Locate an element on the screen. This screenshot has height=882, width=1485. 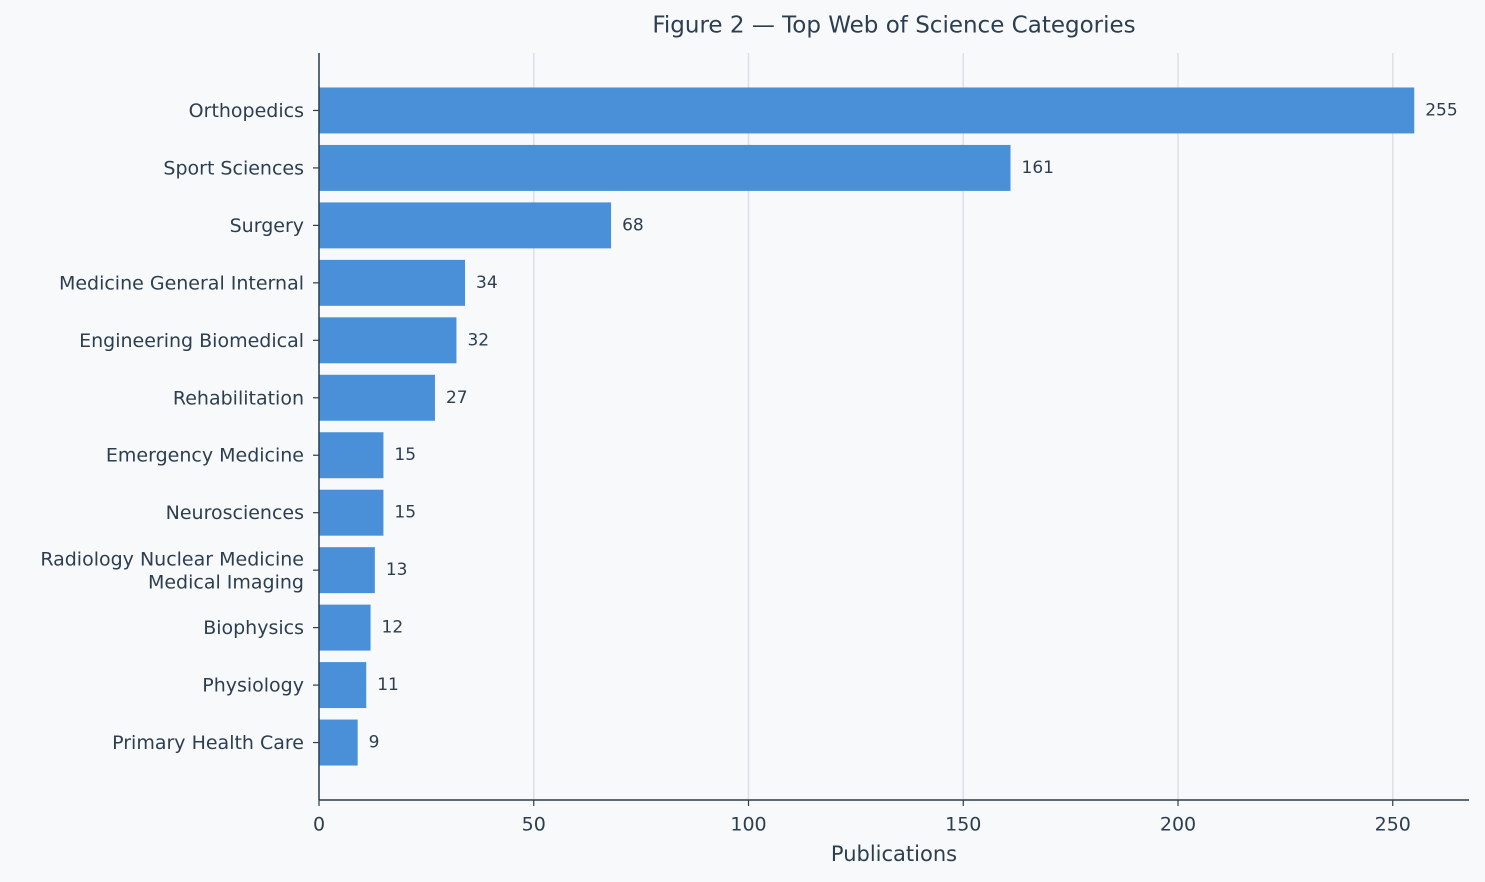
value-label: 34 is located at coordinates (487, 283).